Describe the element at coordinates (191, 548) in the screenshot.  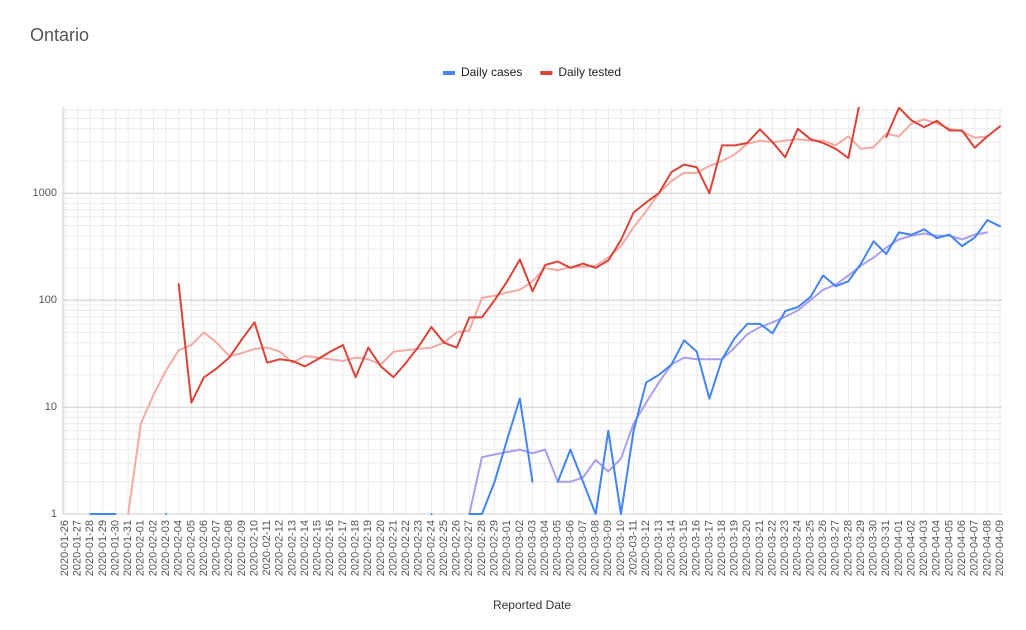
I see `x-tick-label: 2020-02-05` at that location.